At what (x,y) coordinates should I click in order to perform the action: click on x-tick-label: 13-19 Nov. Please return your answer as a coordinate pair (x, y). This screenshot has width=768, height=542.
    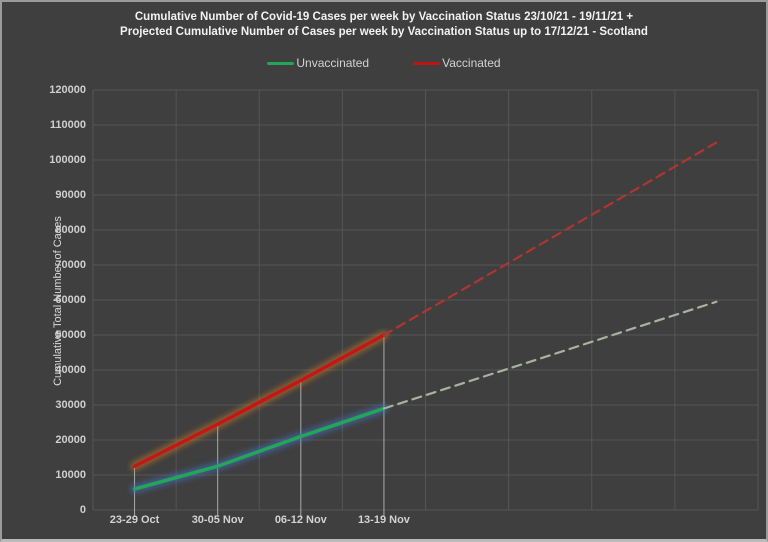
    Looking at the image, I should click on (383, 520).